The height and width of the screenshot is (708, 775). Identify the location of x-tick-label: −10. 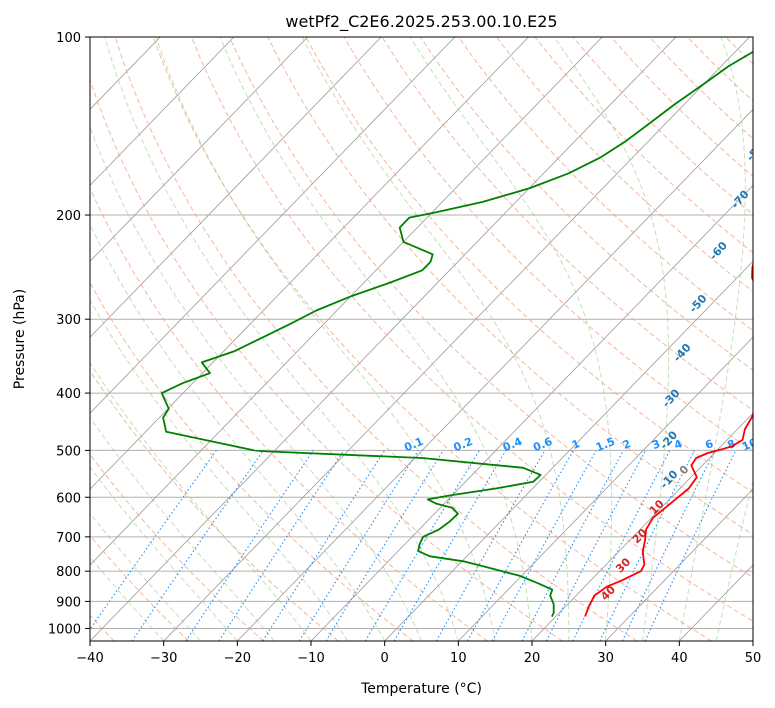
(310, 658).